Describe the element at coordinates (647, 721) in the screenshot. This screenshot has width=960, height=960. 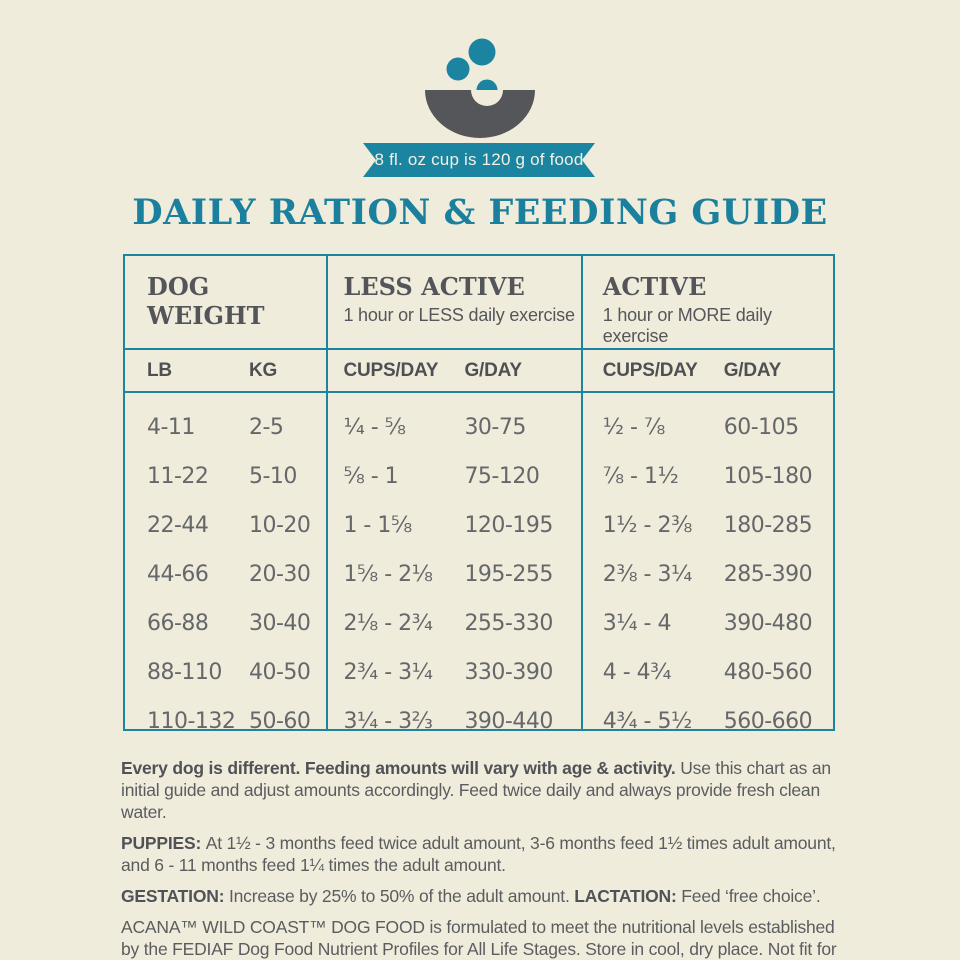
I see `cups-value: 4¾ - 5½` at that location.